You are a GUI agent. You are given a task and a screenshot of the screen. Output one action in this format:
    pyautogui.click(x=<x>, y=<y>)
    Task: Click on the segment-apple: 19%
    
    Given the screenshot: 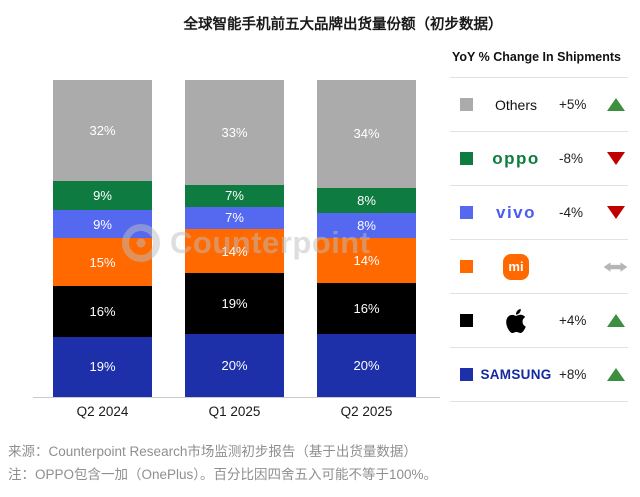 What is the action you would take?
    pyautogui.click(x=234, y=303)
    